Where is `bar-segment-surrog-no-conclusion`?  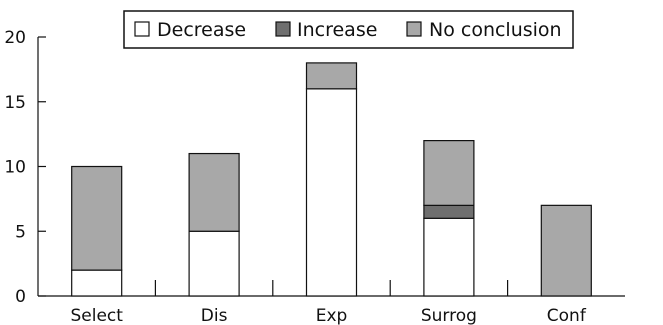
bar-segment-surrog-no-conclusion is located at coordinates (449, 173).